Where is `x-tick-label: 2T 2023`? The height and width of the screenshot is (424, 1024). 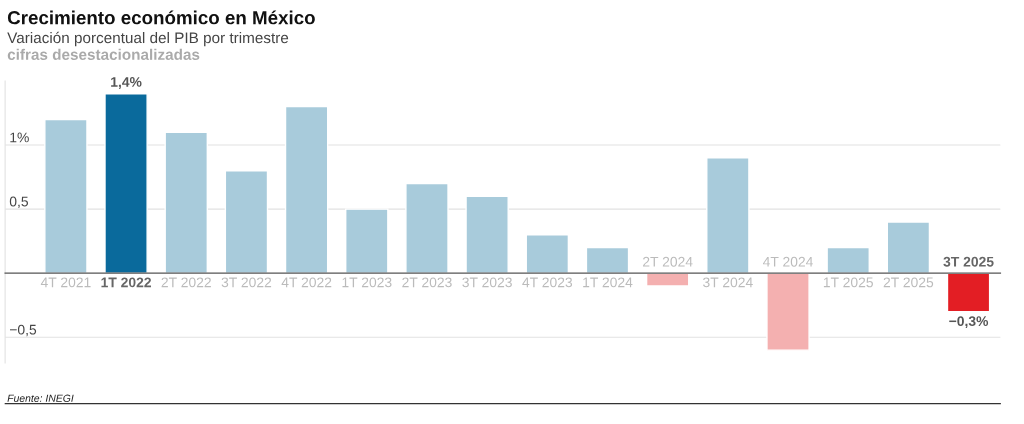 x-tick-label: 2T 2023 is located at coordinates (427, 282).